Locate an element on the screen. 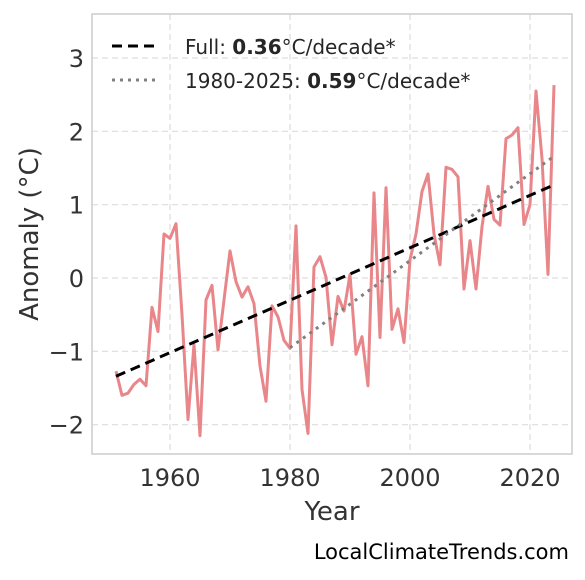 Image resolution: width=585 pixels, height=580 pixels. x-axis-label: Year is located at coordinates (331, 512).